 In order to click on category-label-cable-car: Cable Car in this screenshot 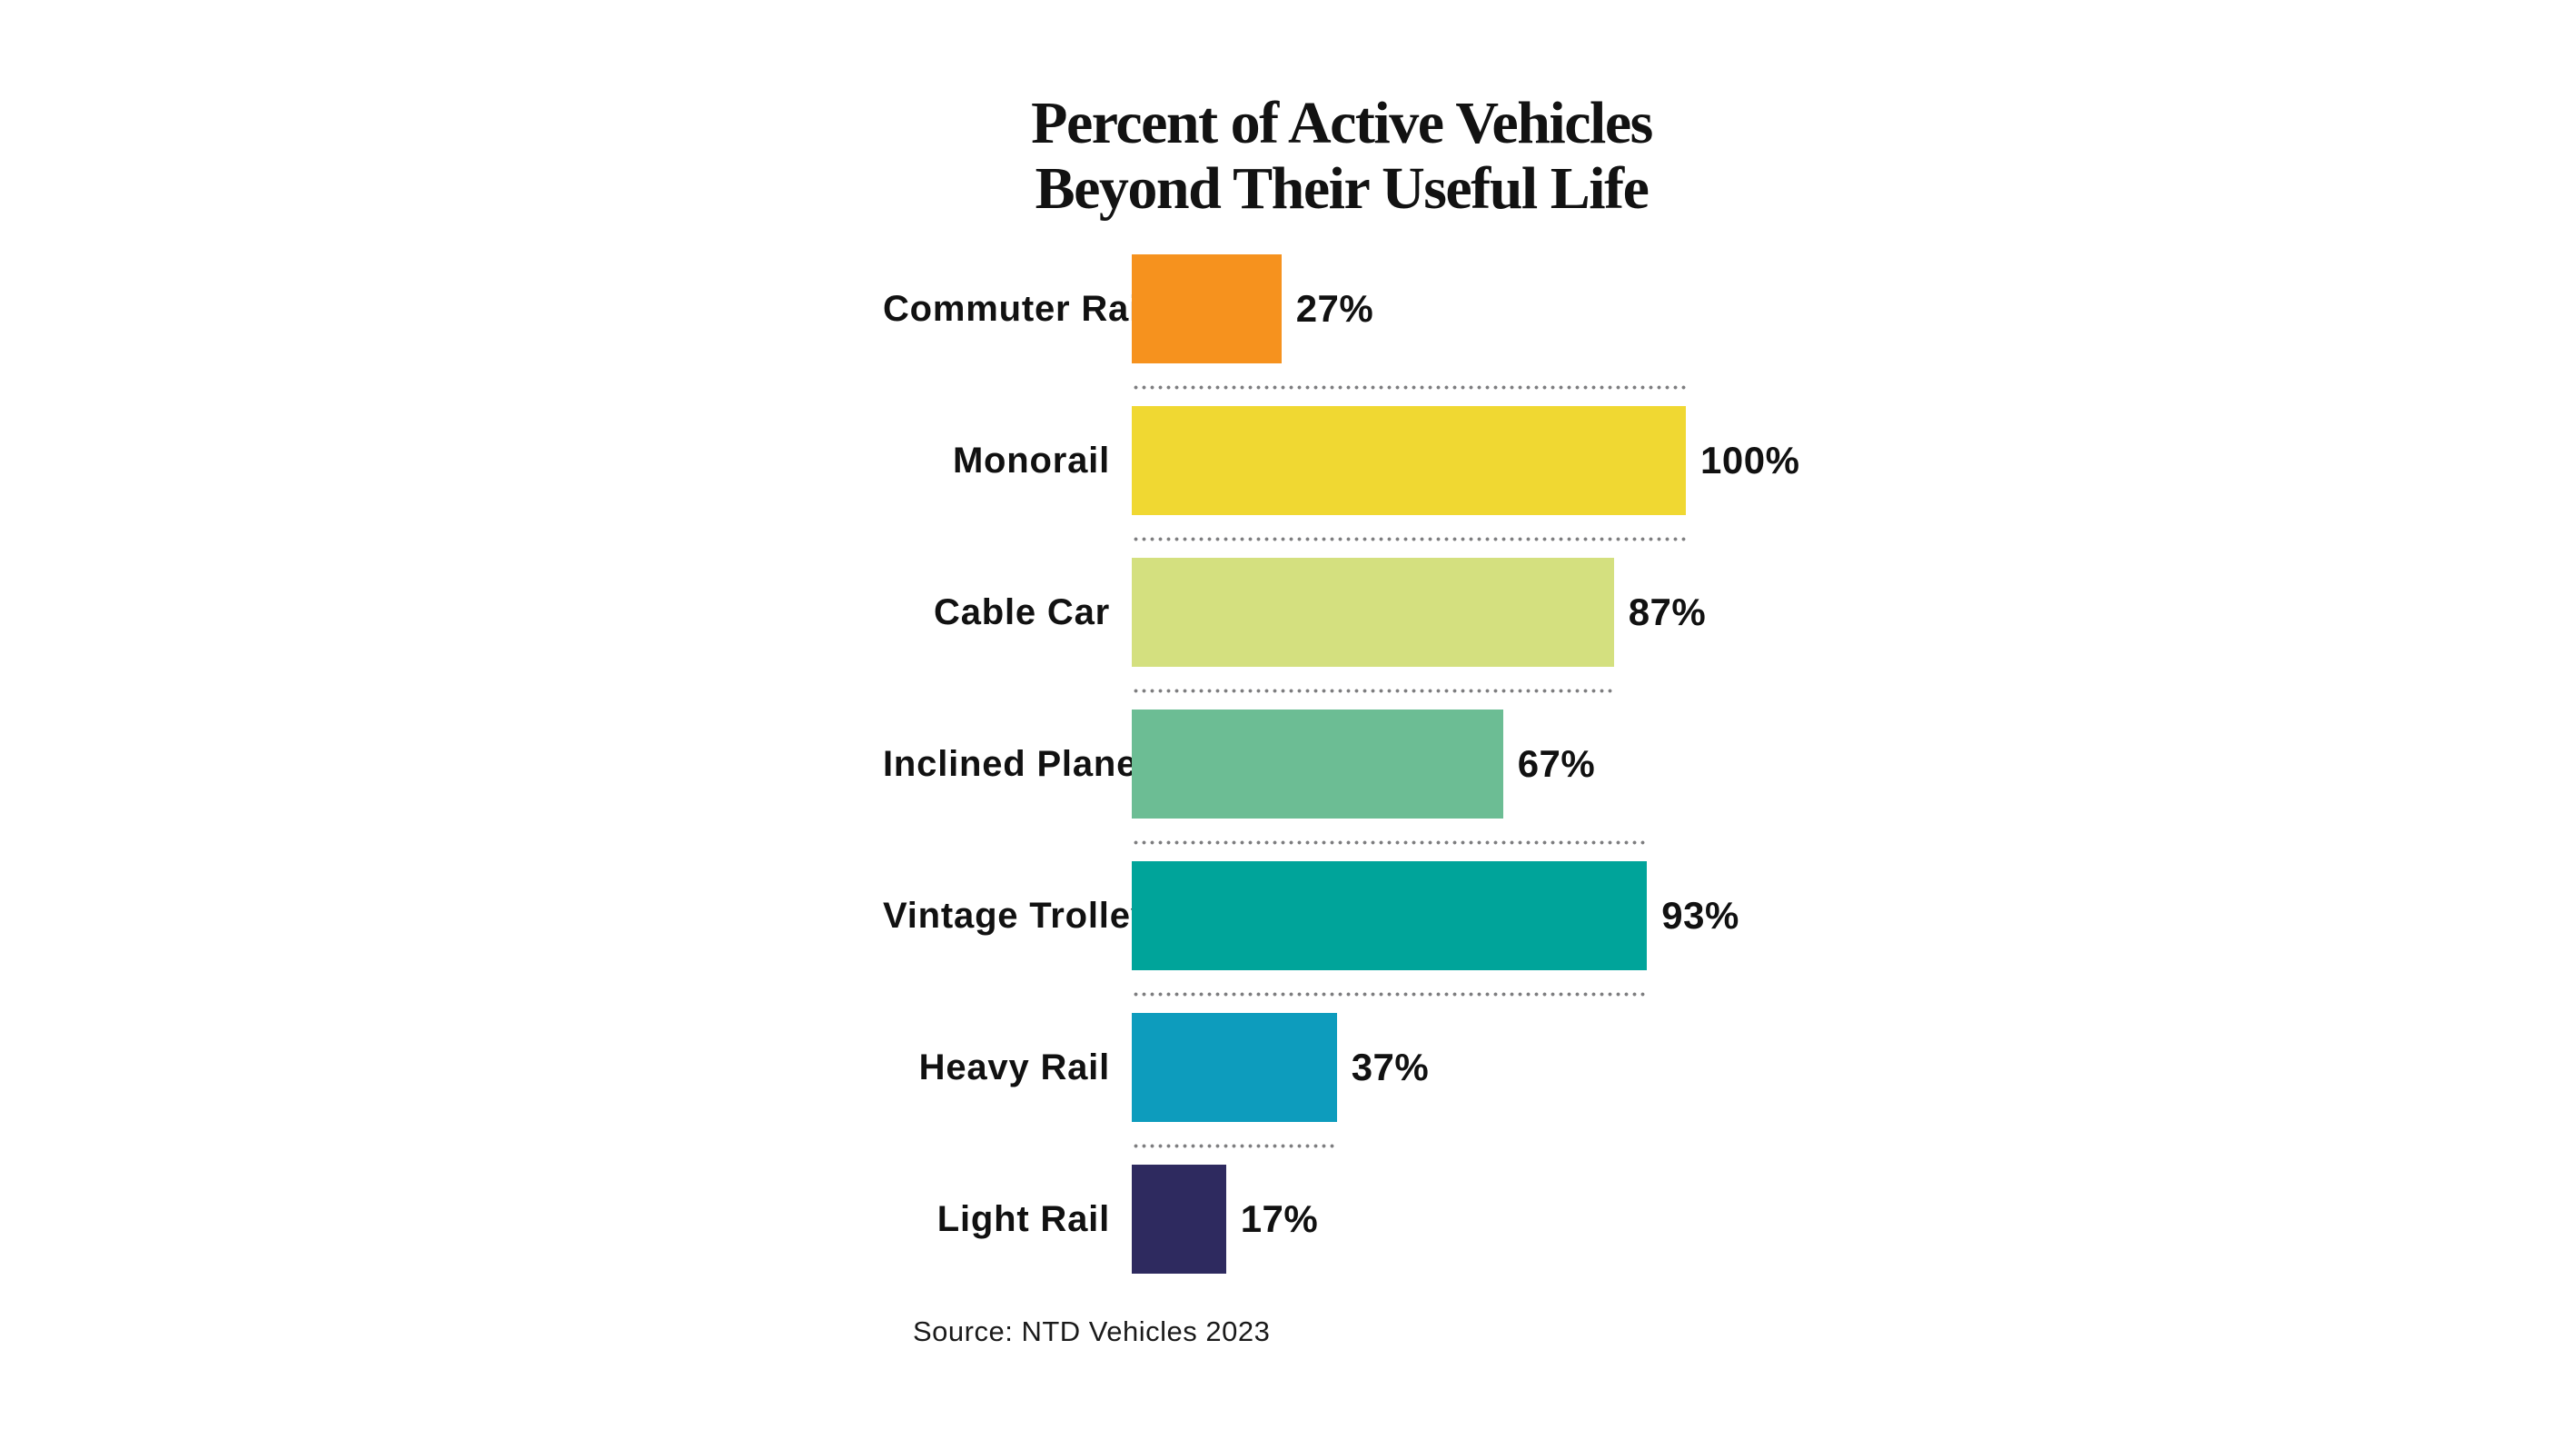, I will do `click(1022, 611)`.